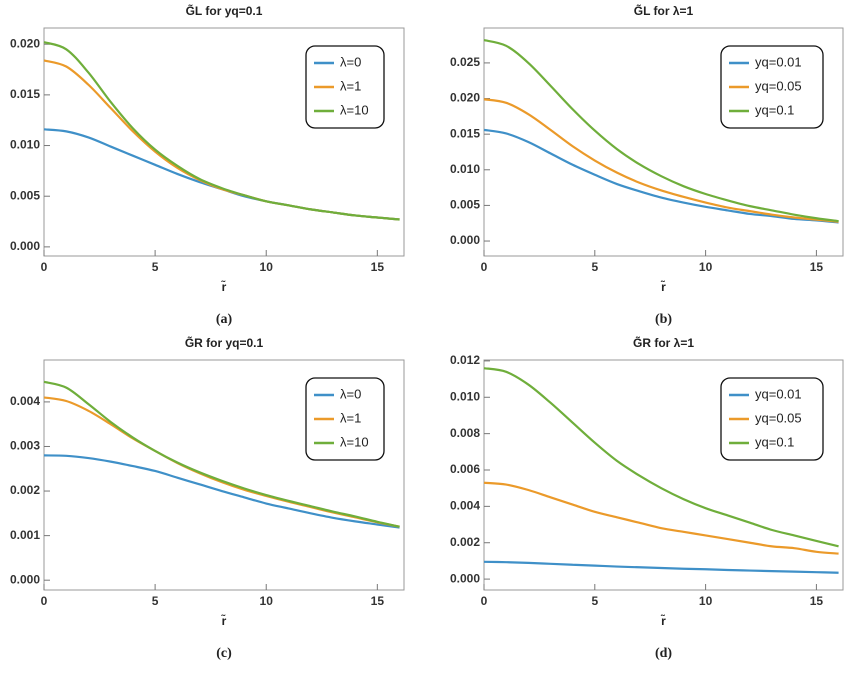 This screenshot has width=851, height=690. What do you see at coordinates (224, 342) in the screenshot?
I see `chart-title: G̃R for yq=0.1` at bounding box center [224, 342].